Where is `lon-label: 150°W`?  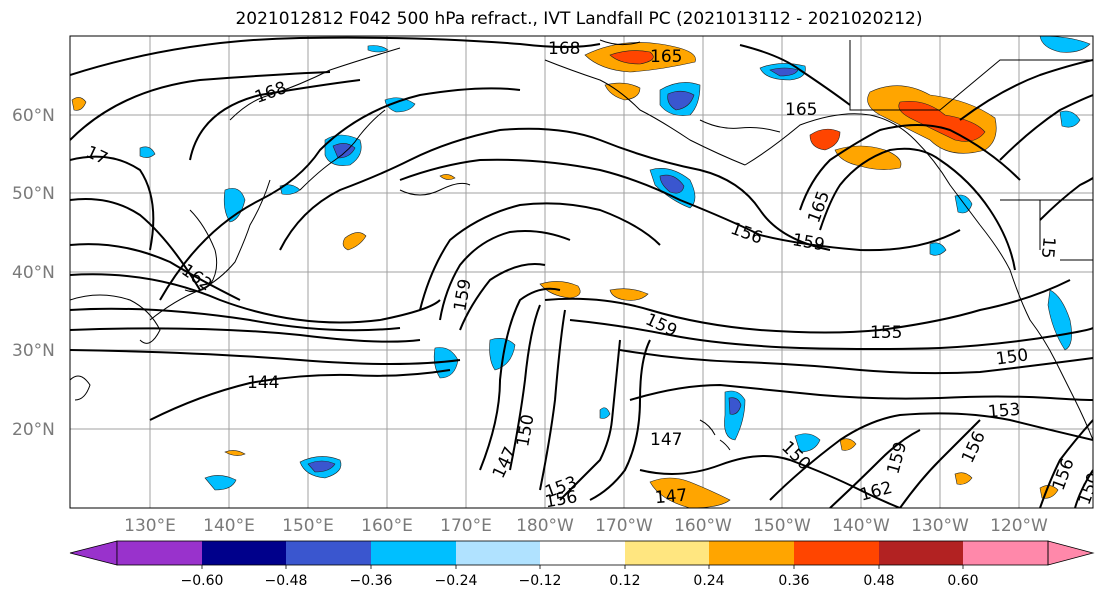
lon-label: 150°W is located at coordinates (782, 526).